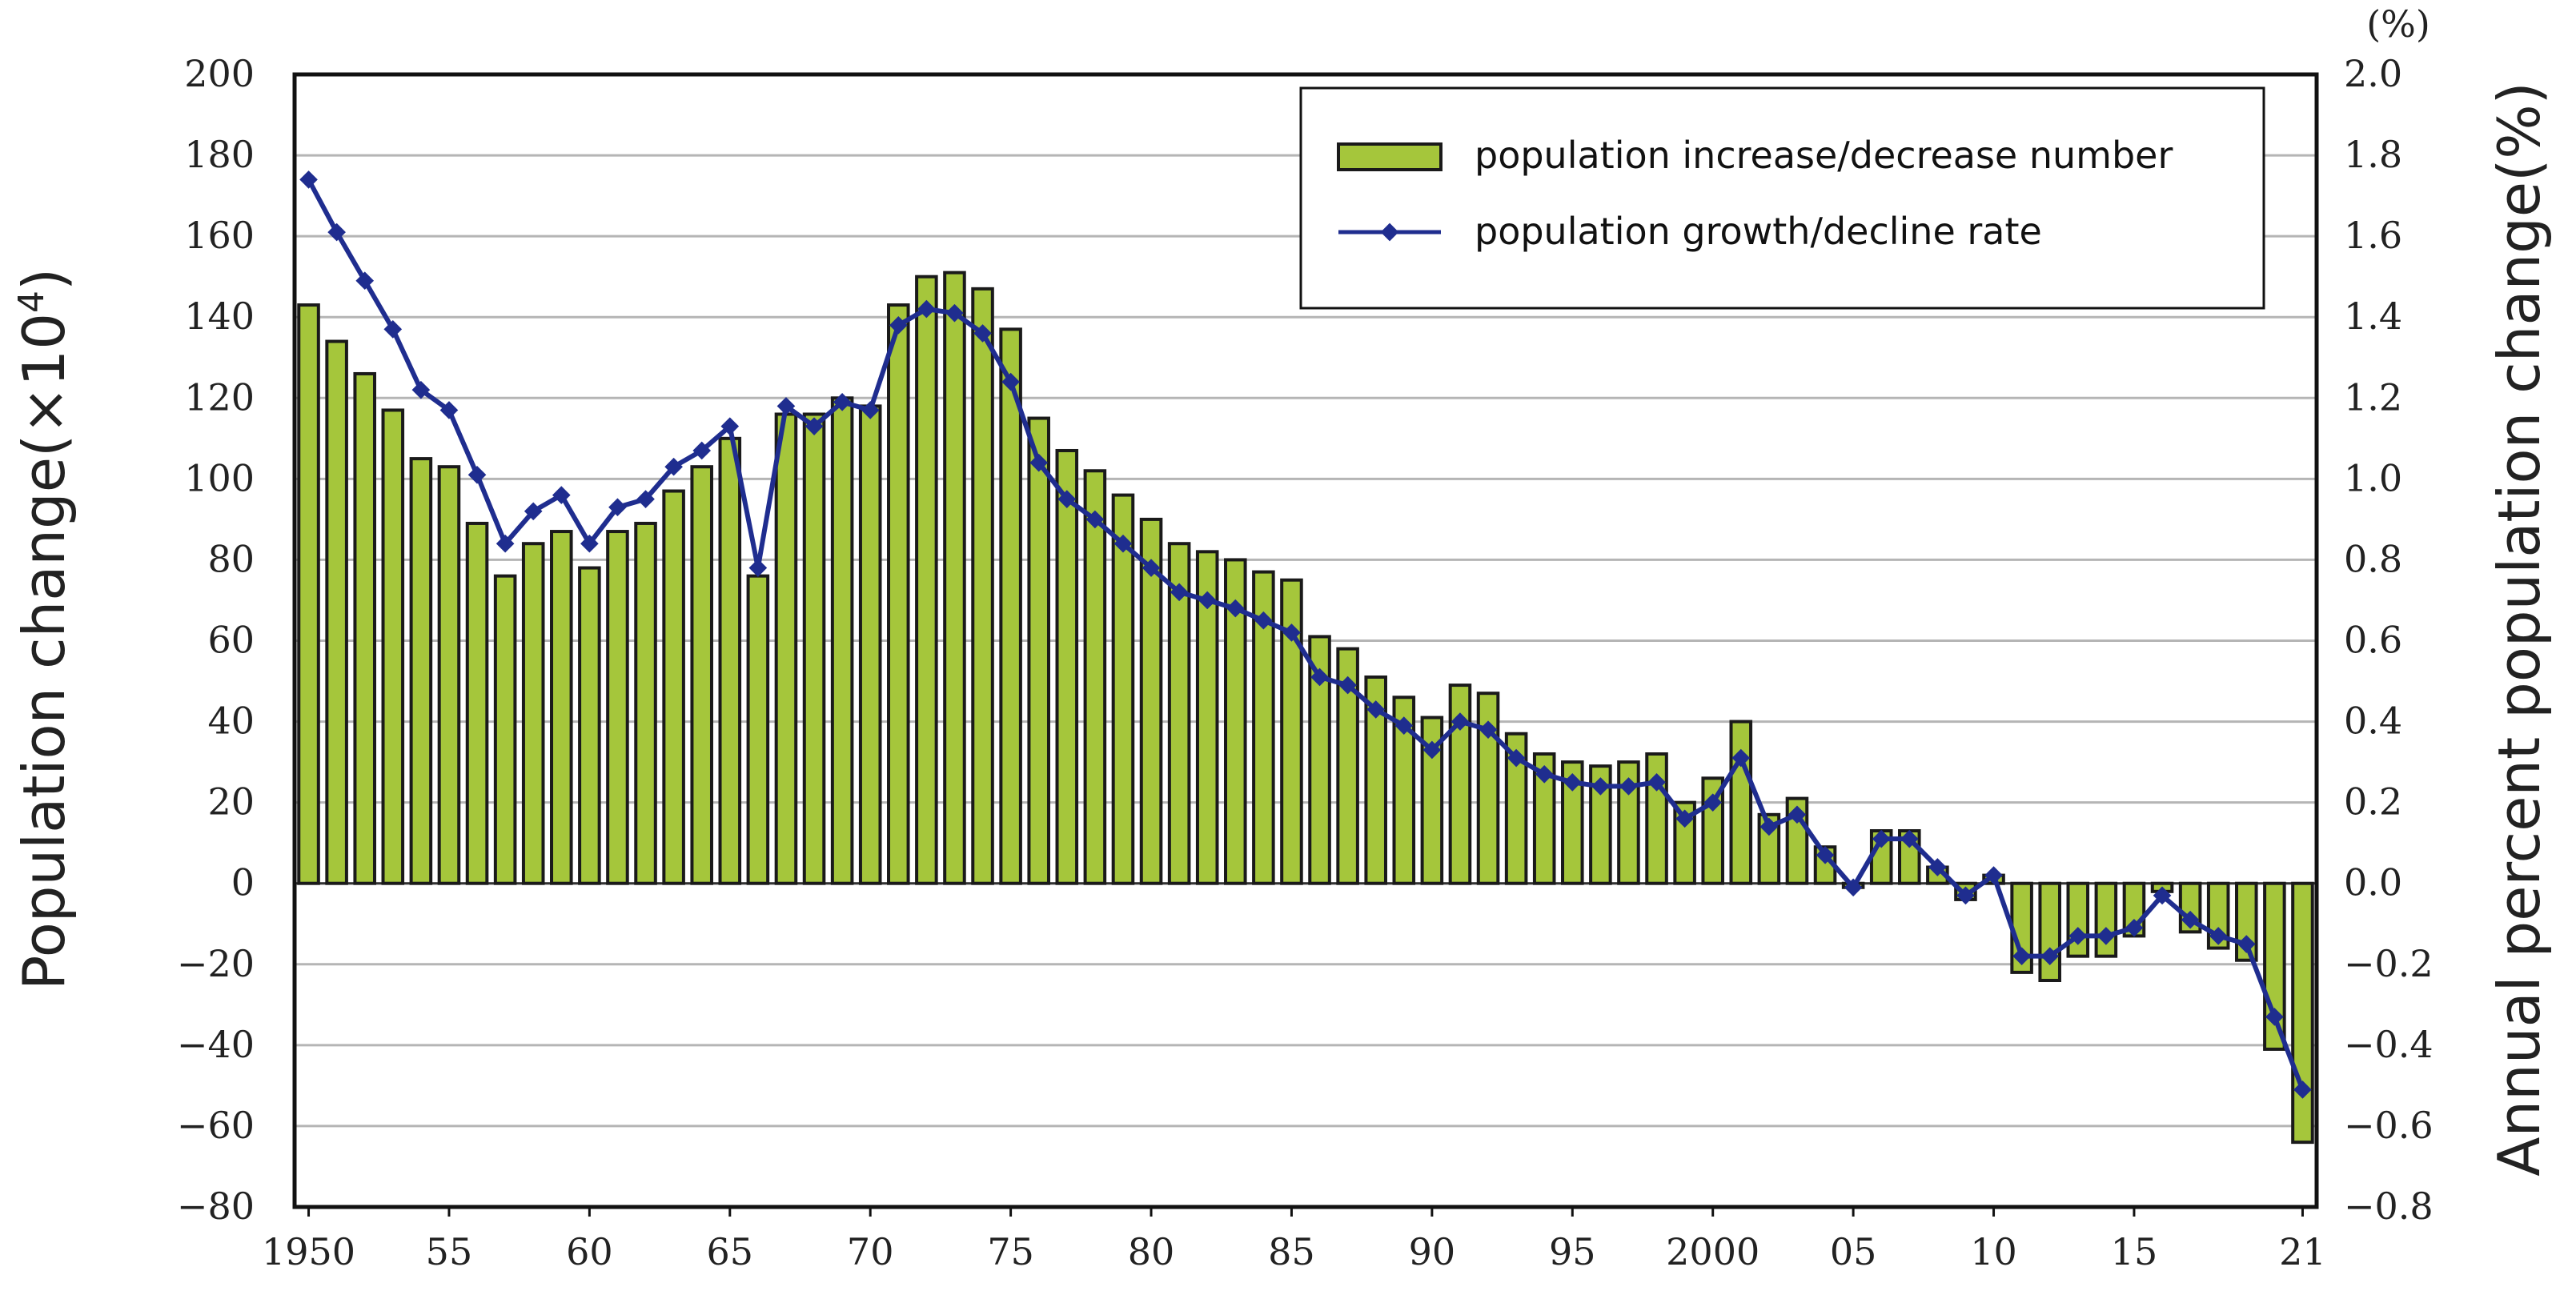 The image size is (2576, 1303). What do you see at coordinates (243, 882) in the screenshot?
I see `left-tick-label: 0` at bounding box center [243, 882].